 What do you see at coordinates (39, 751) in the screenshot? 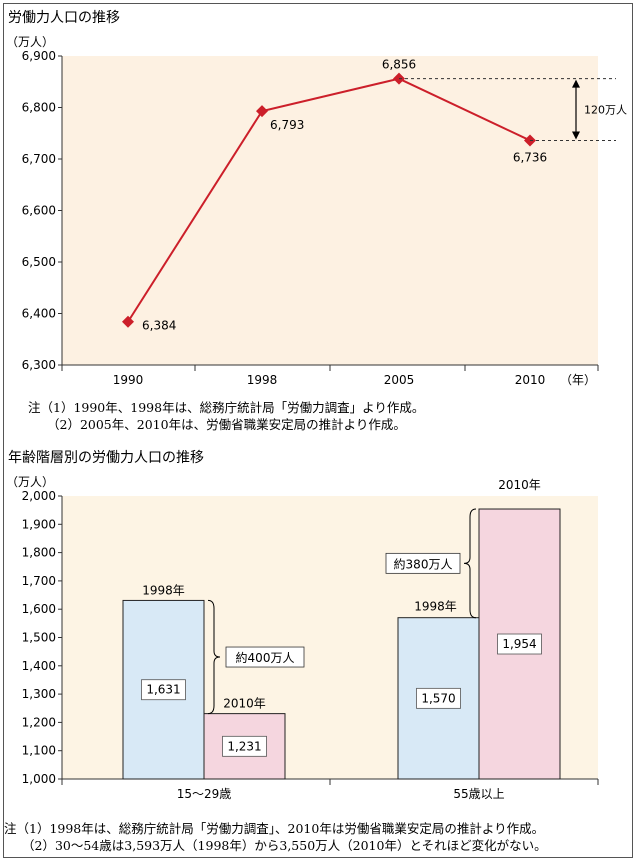
I see `chart2-y-tick-label: 1,100` at bounding box center [39, 751].